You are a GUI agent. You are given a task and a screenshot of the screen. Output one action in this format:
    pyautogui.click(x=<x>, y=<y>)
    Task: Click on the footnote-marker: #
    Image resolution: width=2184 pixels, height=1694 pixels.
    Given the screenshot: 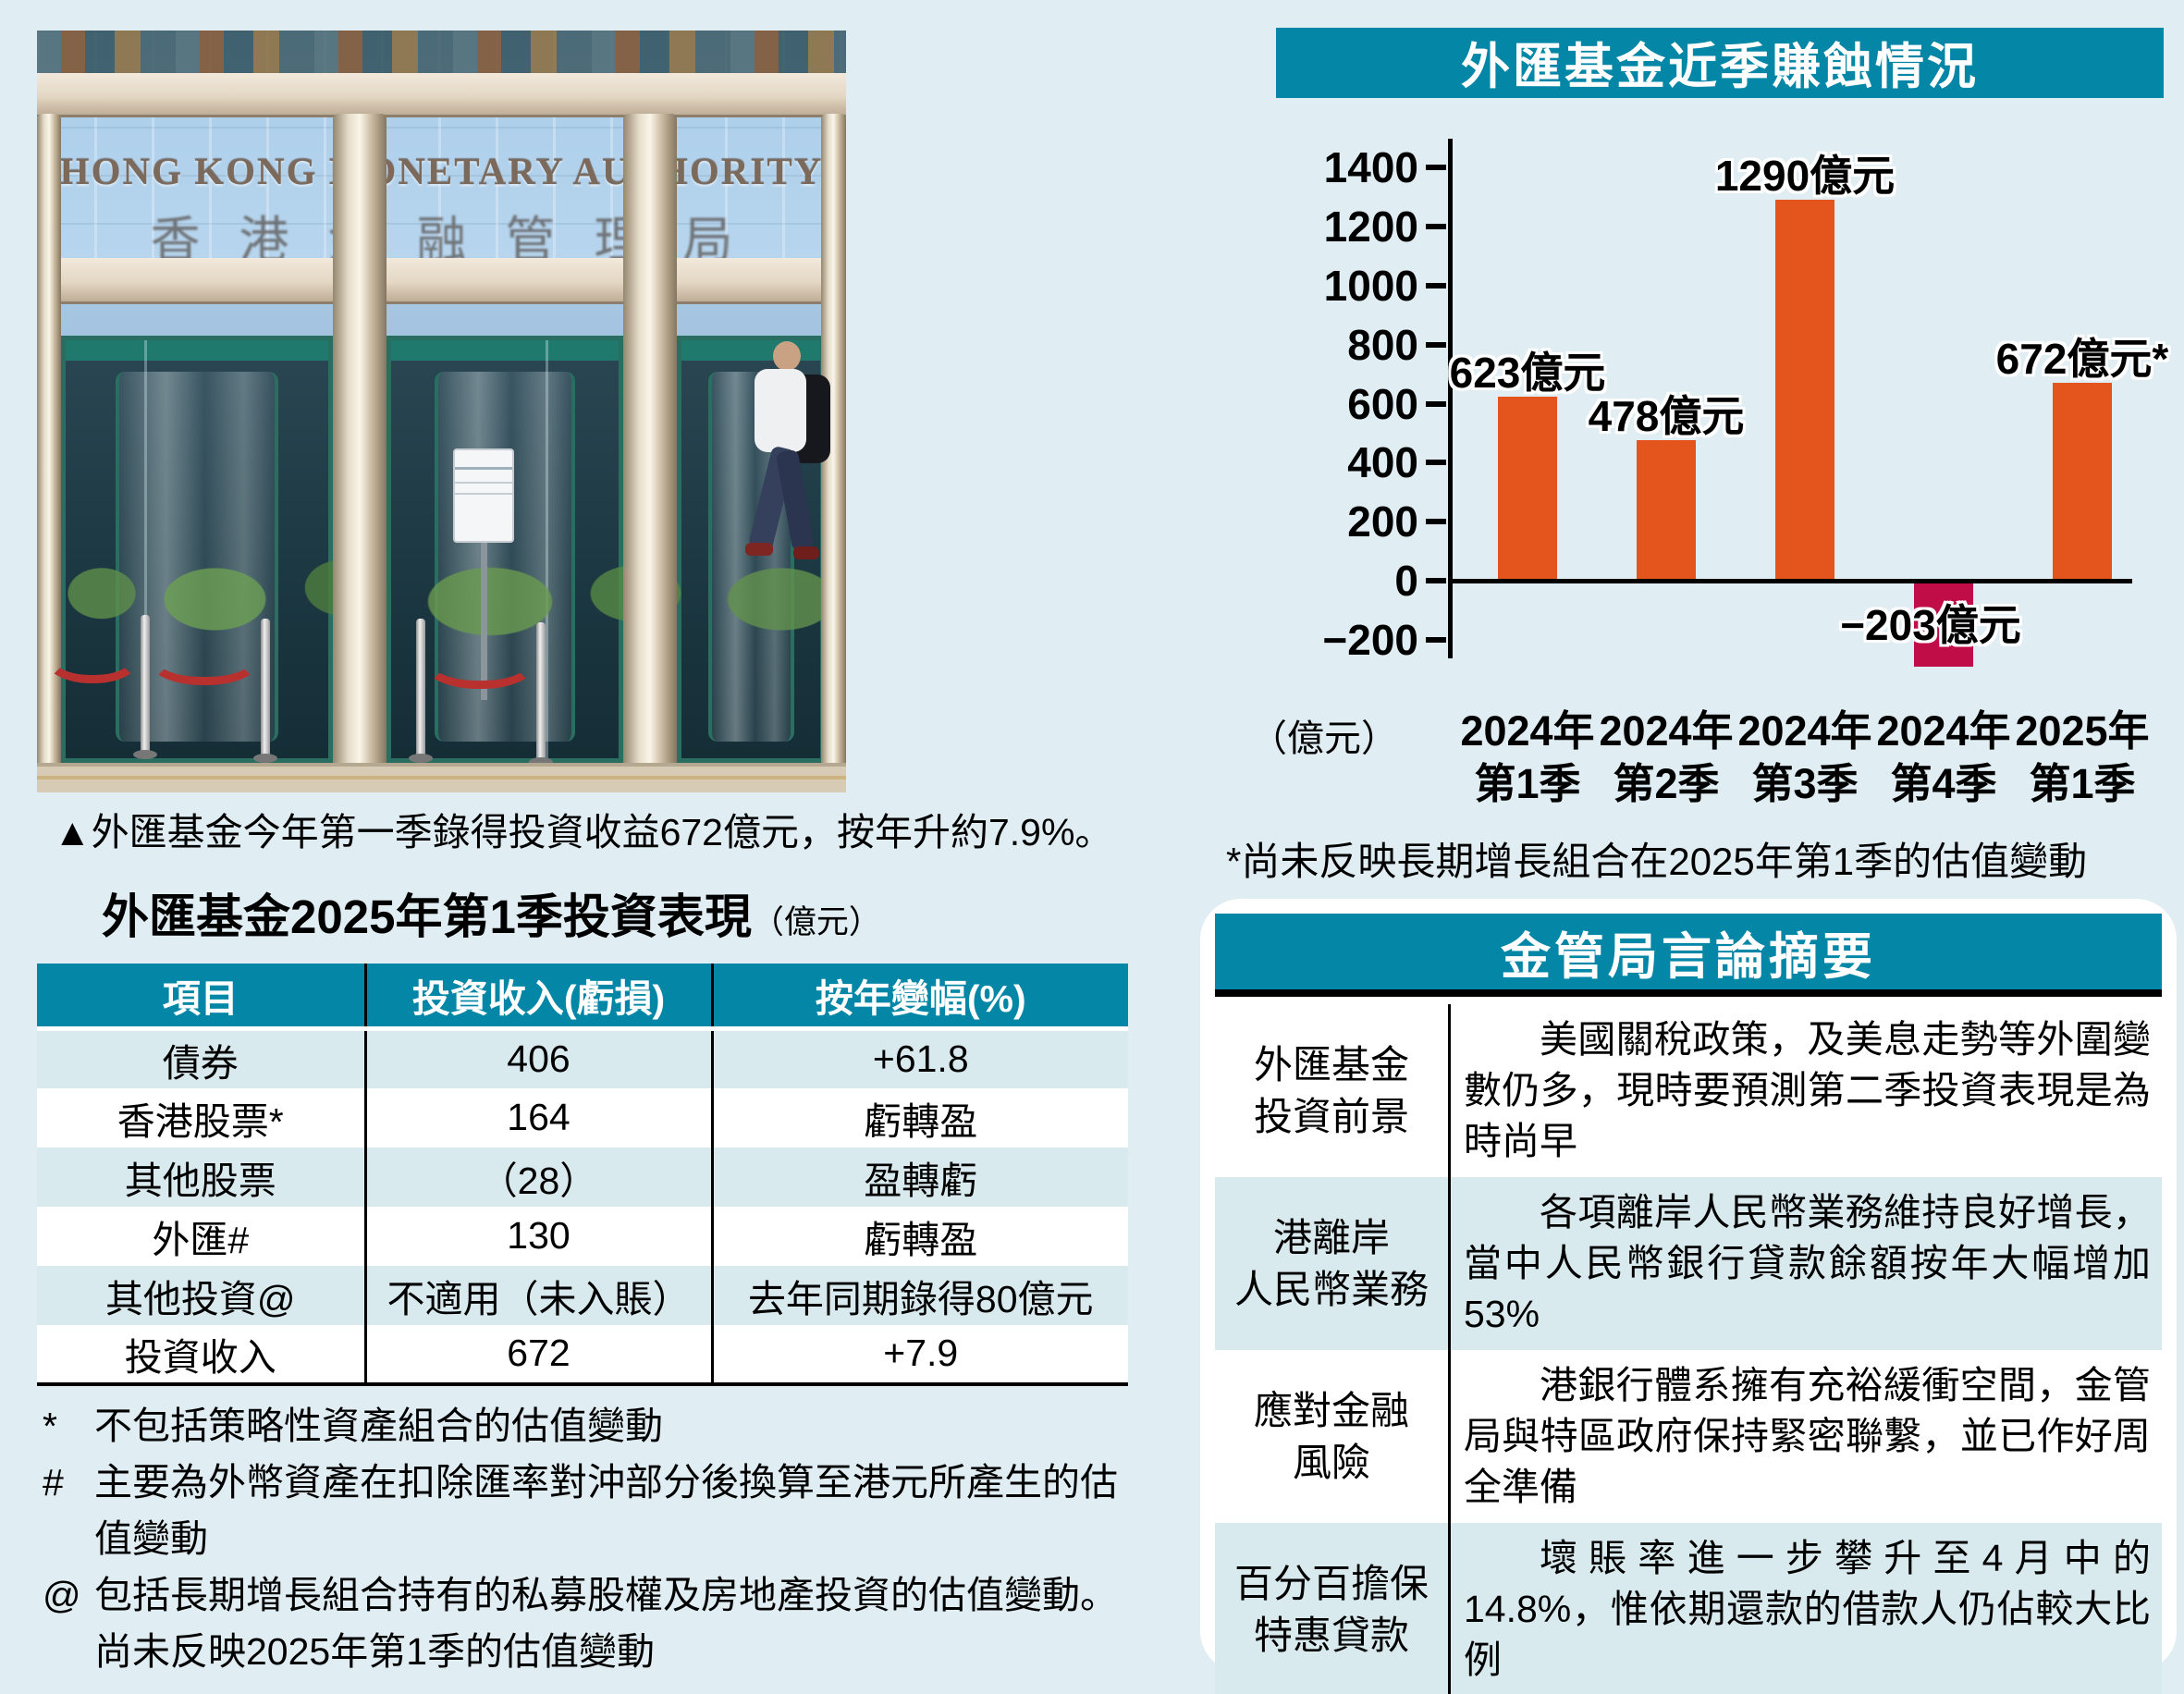 What is the action you would take?
    pyautogui.click(x=53, y=1483)
    